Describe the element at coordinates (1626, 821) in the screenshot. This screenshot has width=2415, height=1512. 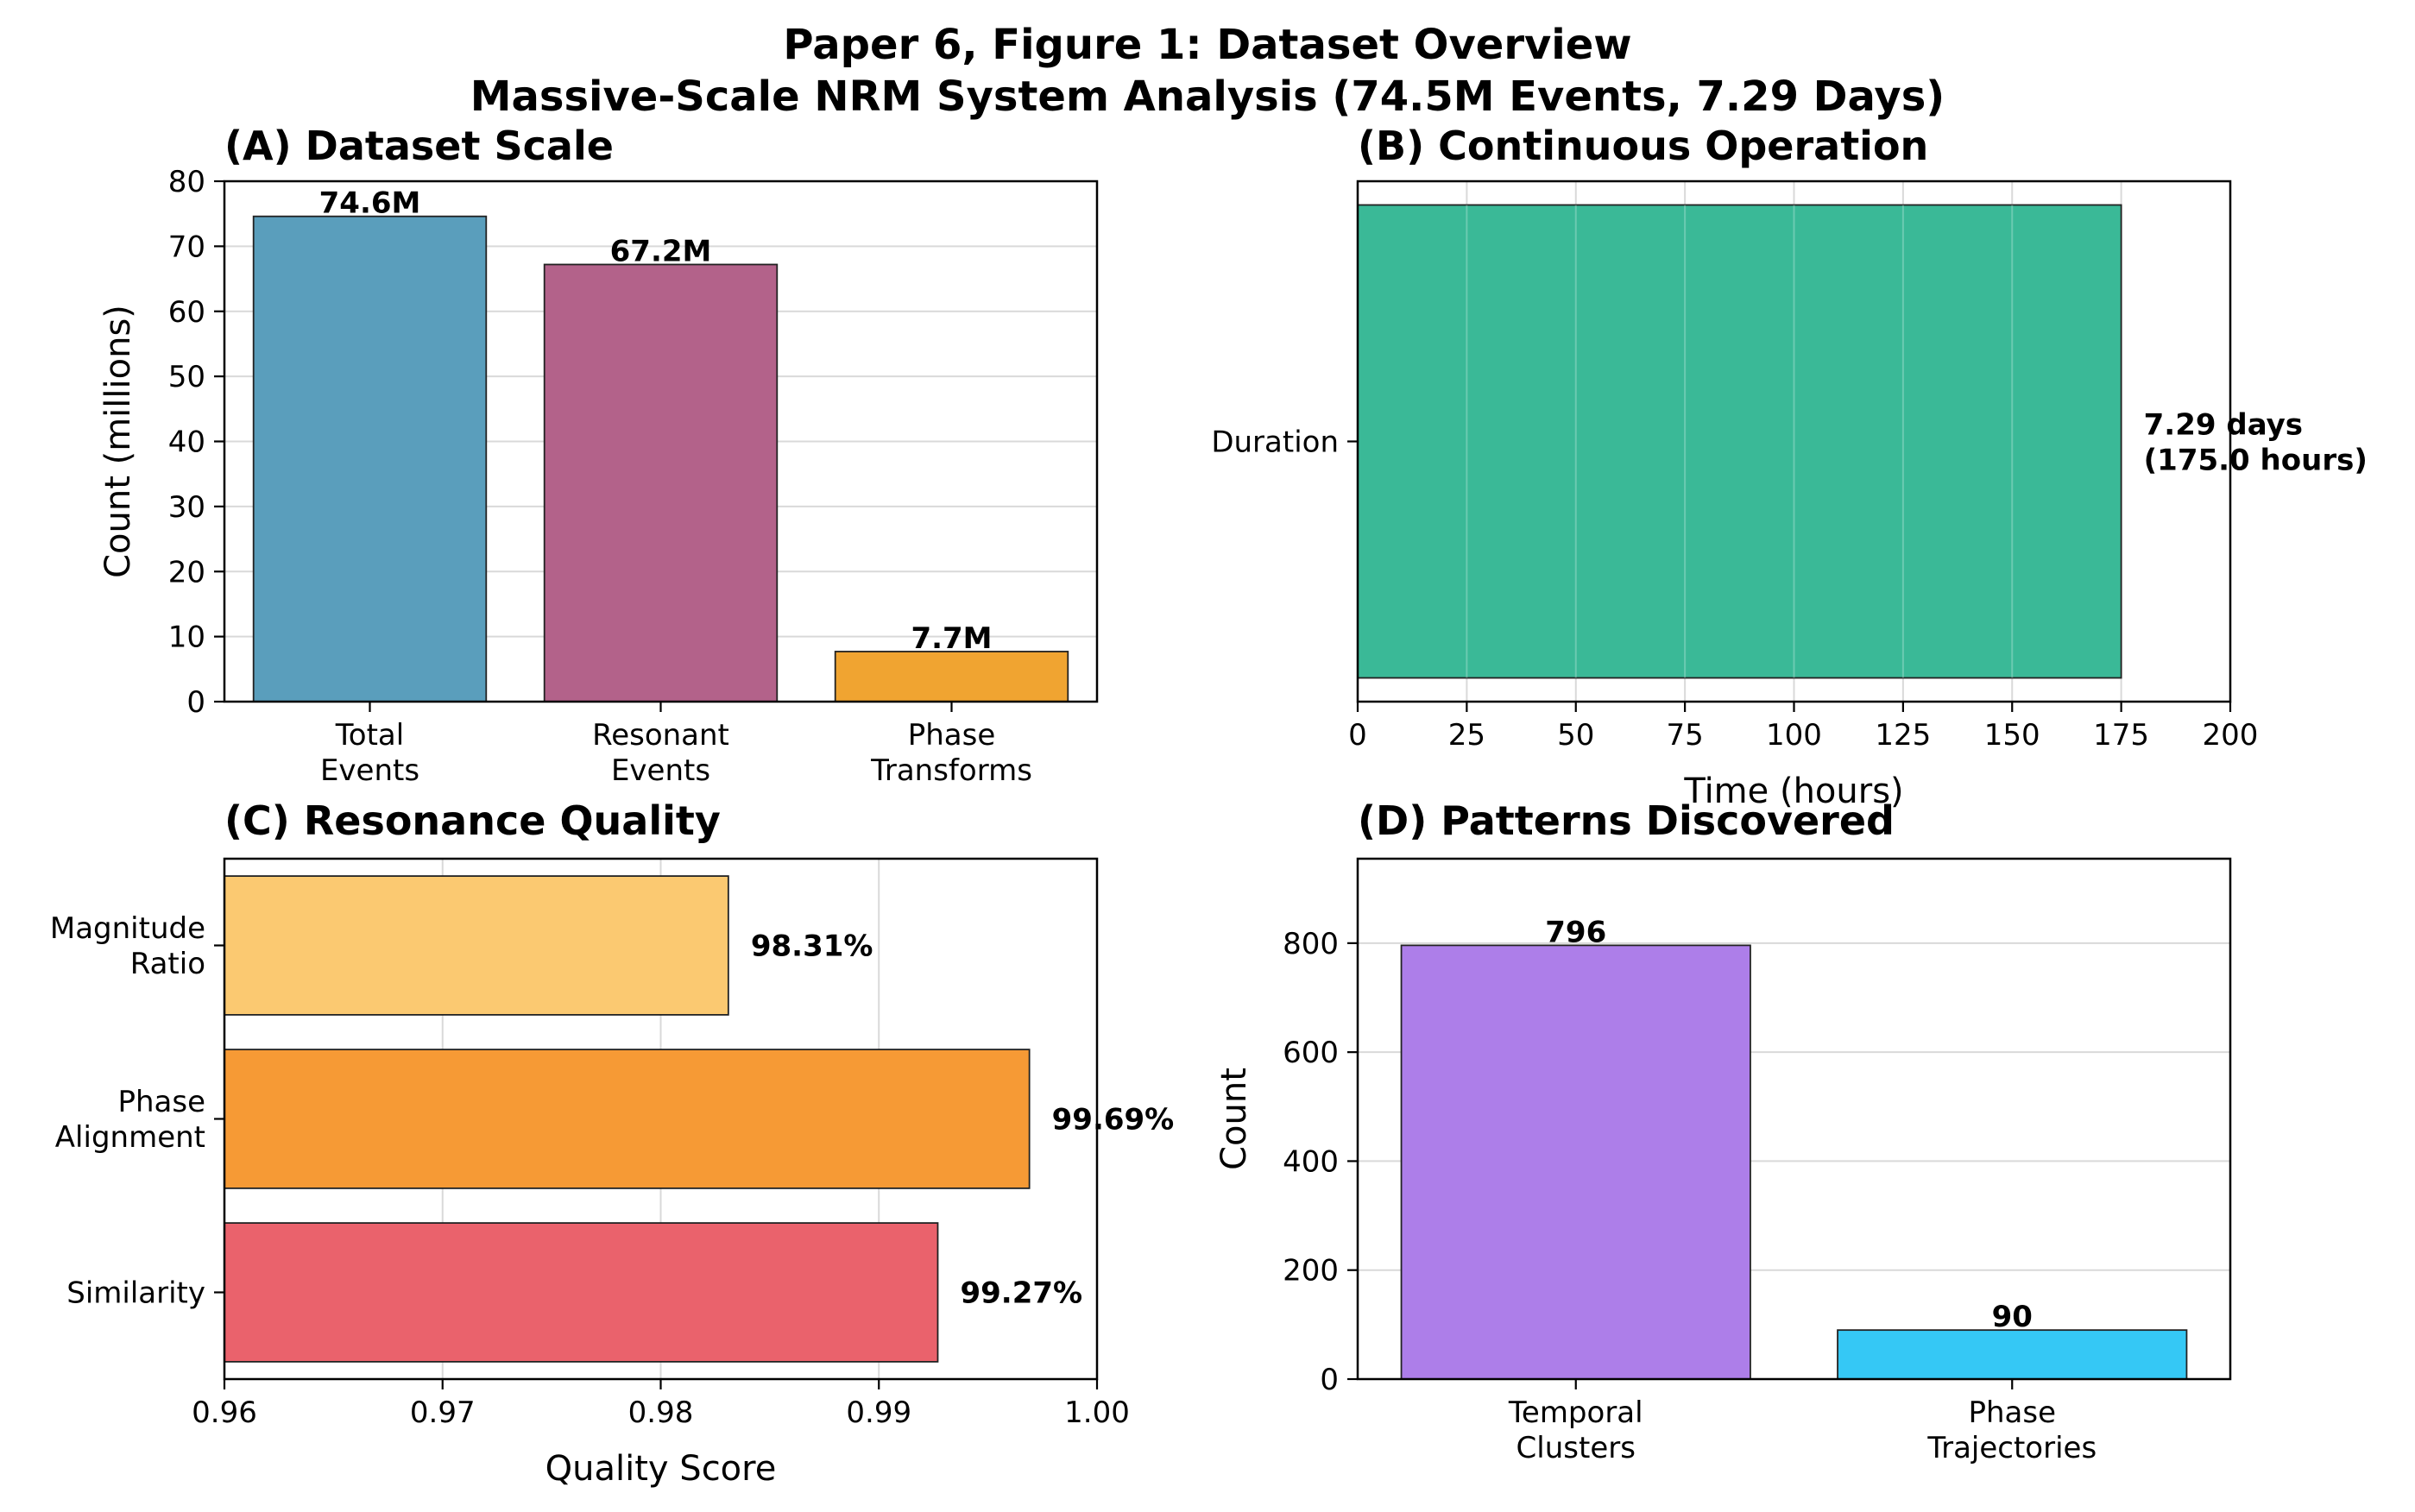
I see `panel-d-title: (D) Patterns Discovered` at that location.